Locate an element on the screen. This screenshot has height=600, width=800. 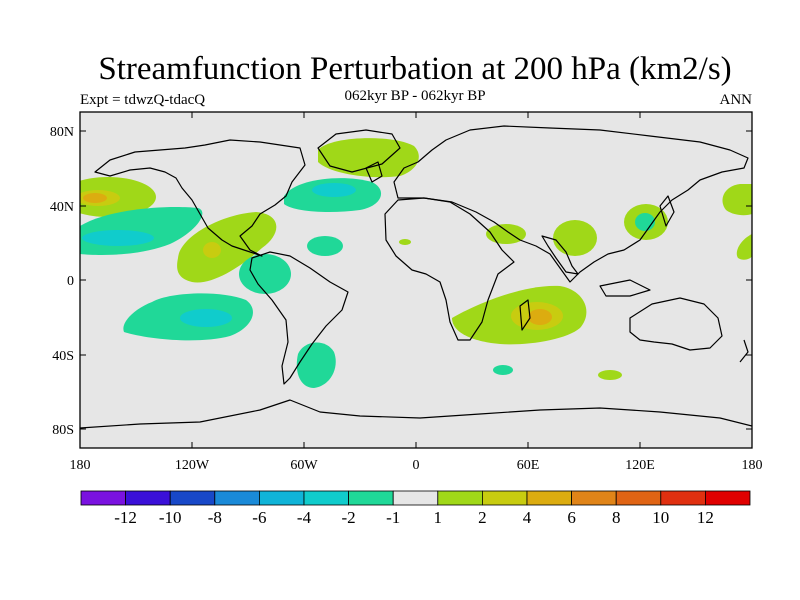
lon-label: 120E is located at coordinates (640, 465).